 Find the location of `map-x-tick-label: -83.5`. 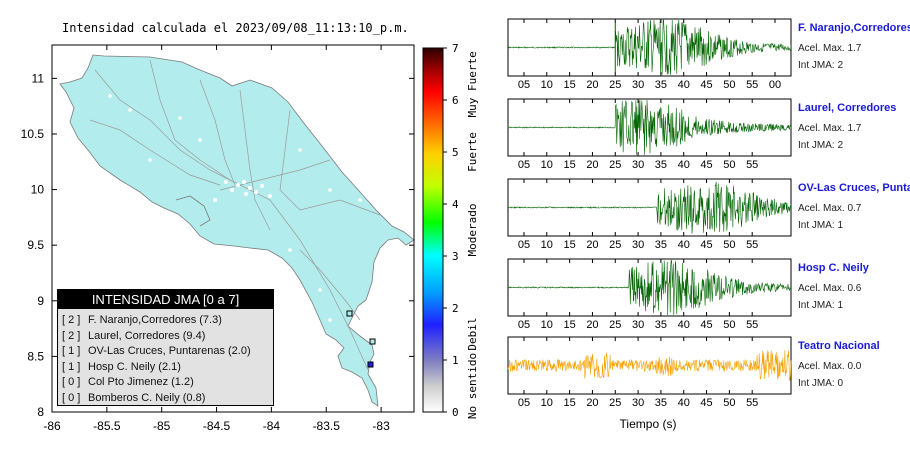

map-x-tick-label: -83.5 is located at coordinates (327, 426).